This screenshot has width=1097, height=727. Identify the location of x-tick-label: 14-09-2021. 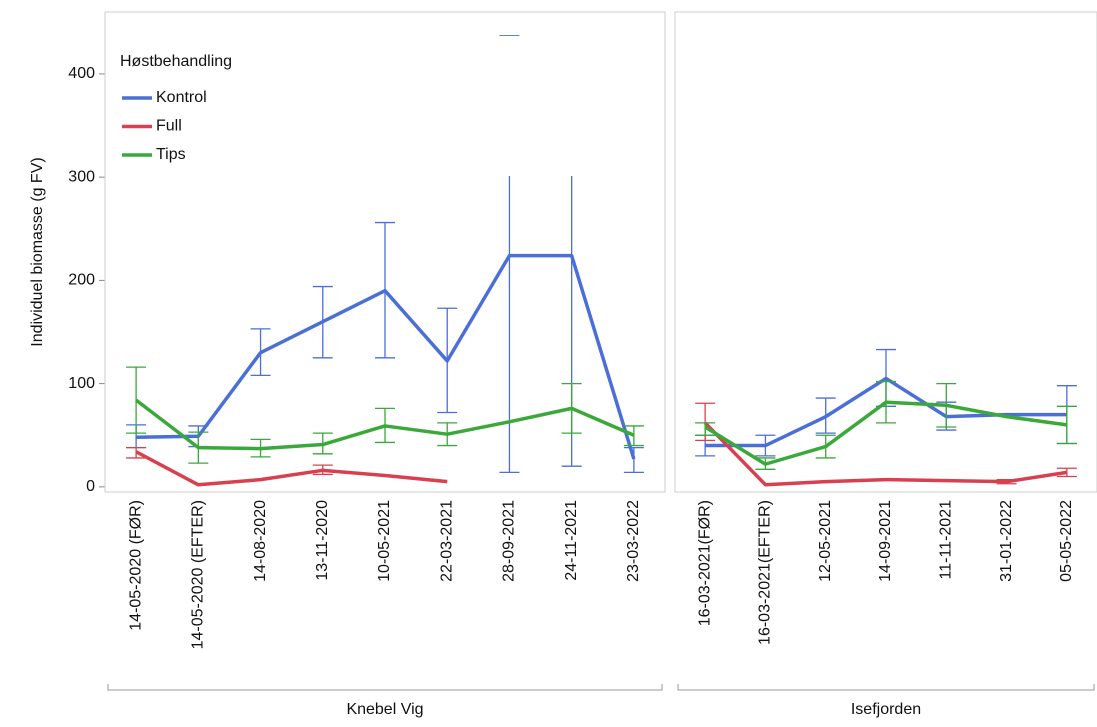
(885, 541).